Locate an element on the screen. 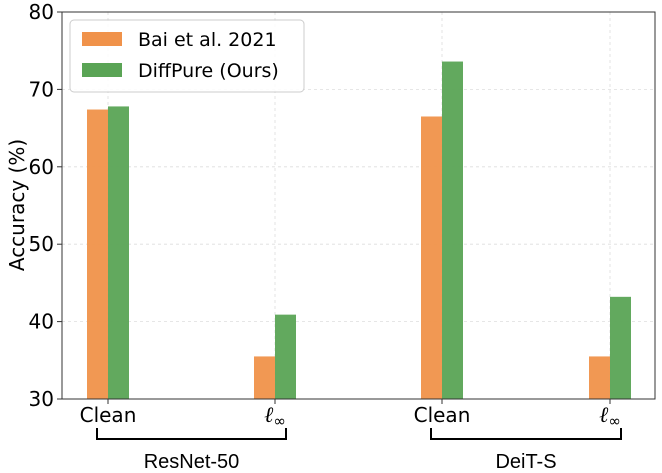 This screenshot has width=662, height=473. legend-box is located at coordinates (187, 56).